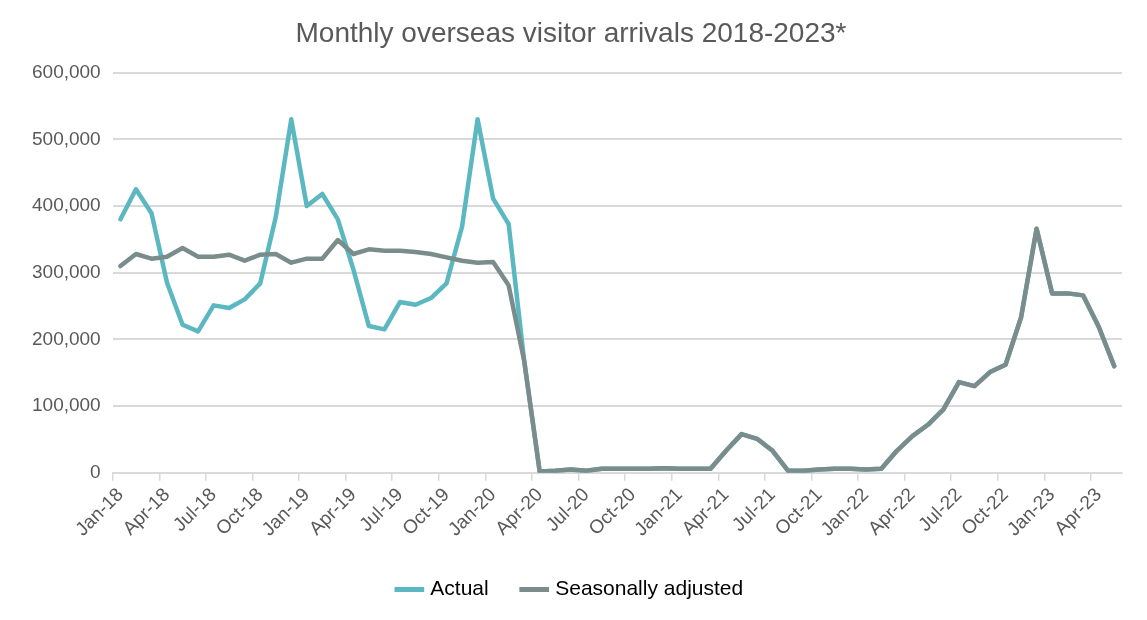  Describe the element at coordinates (459, 588) in the screenshot. I see `legend-label: Actual` at that location.